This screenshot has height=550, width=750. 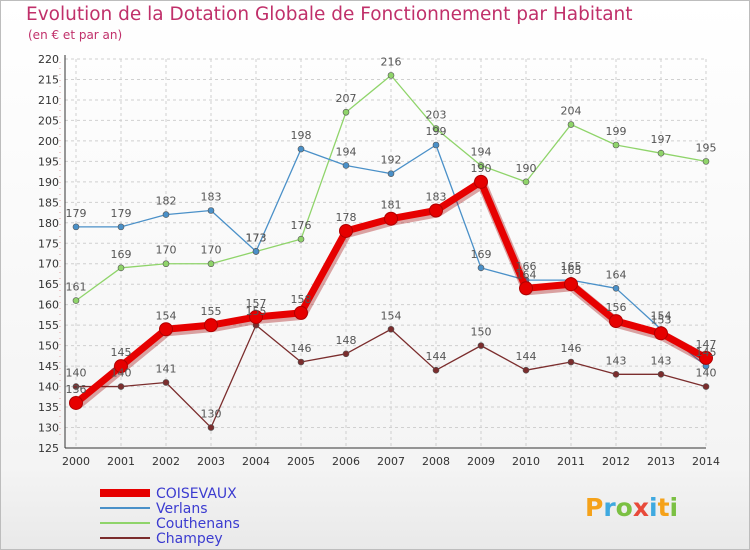 What do you see at coordinates (526, 168) in the screenshot?
I see `data-label-Couthenans: 190` at bounding box center [526, 168].